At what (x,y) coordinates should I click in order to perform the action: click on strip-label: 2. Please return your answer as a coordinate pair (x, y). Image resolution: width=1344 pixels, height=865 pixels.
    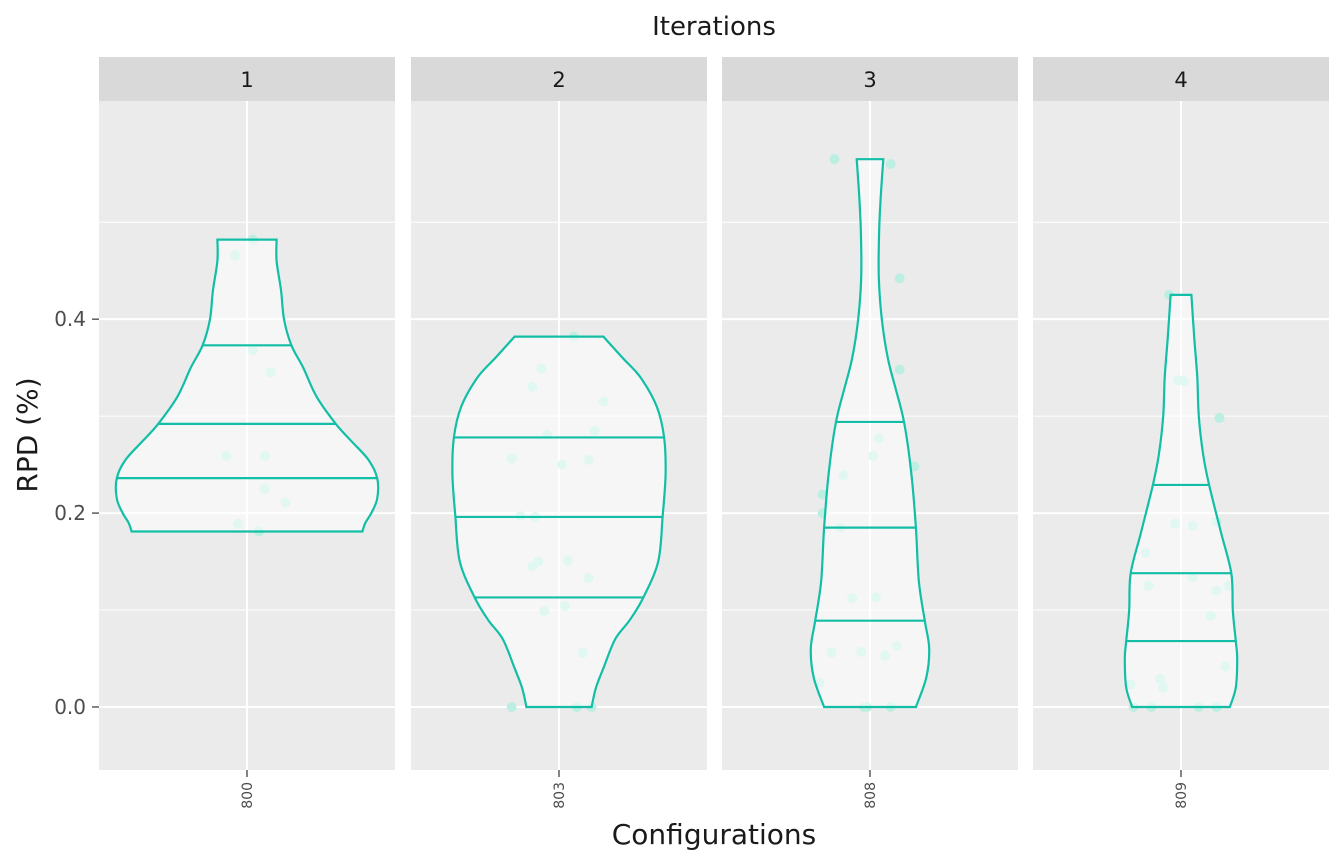
    Looking at the image, I should click on (558, 80).